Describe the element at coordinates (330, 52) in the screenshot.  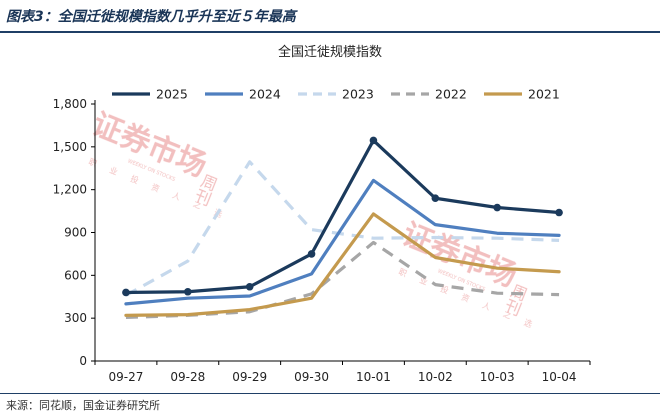
I see `chart-title: 全国迁徙规模指数` at that location.